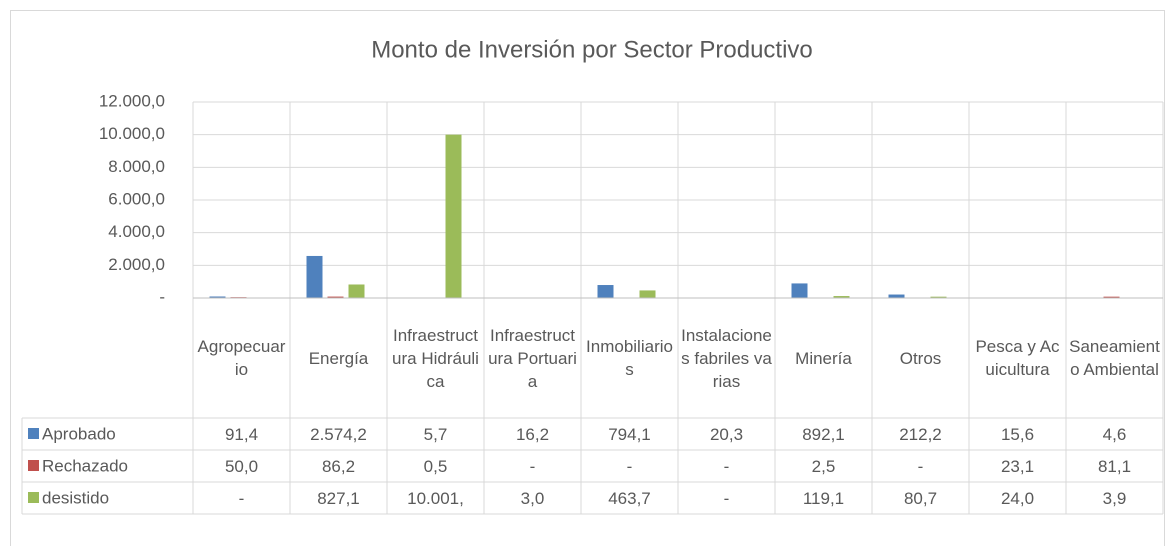 This screenshot has height=546, width=1175. Describe the element at coordinates (823, 466) in the screenshot. I see `table-value: 2,5` at that location.